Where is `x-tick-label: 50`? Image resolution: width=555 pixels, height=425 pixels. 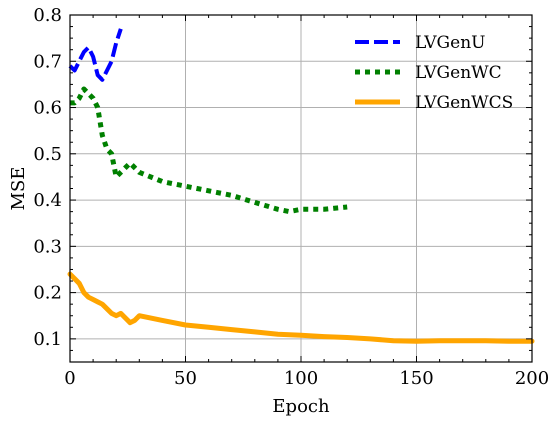 x-tick-label: 50 is located at coordinates (185, 378).